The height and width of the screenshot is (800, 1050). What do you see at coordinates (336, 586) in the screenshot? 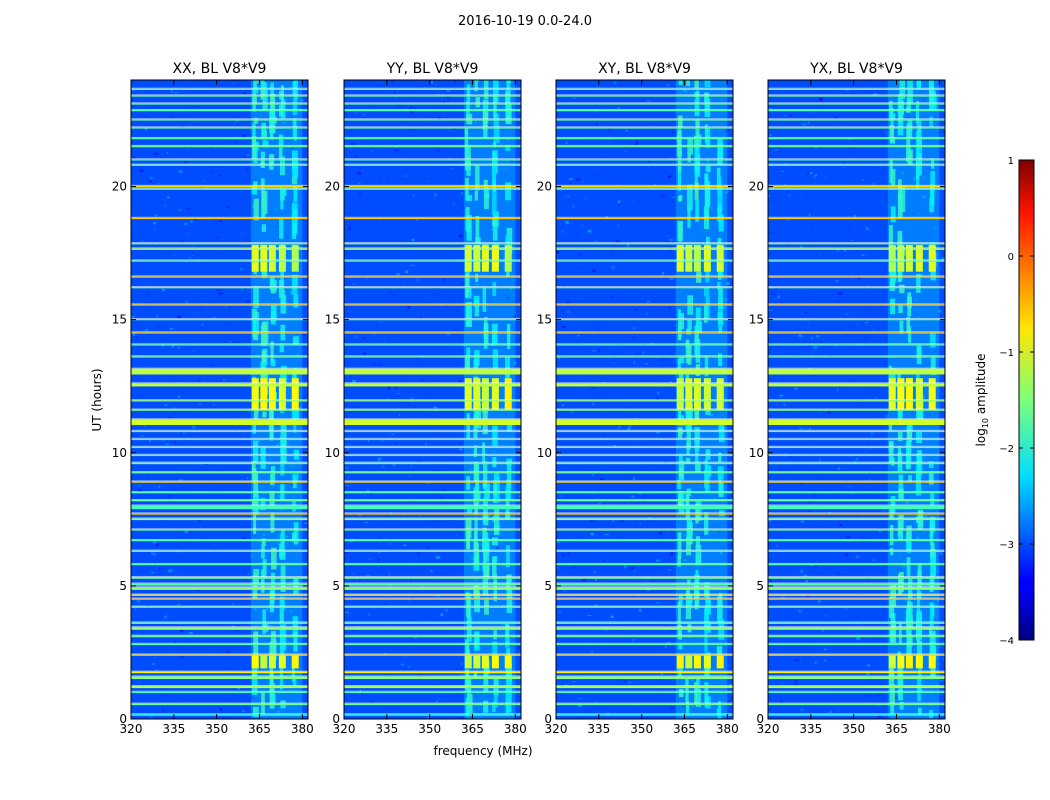
I see `y-tick-label: 5` at bounding box center [336, 586].